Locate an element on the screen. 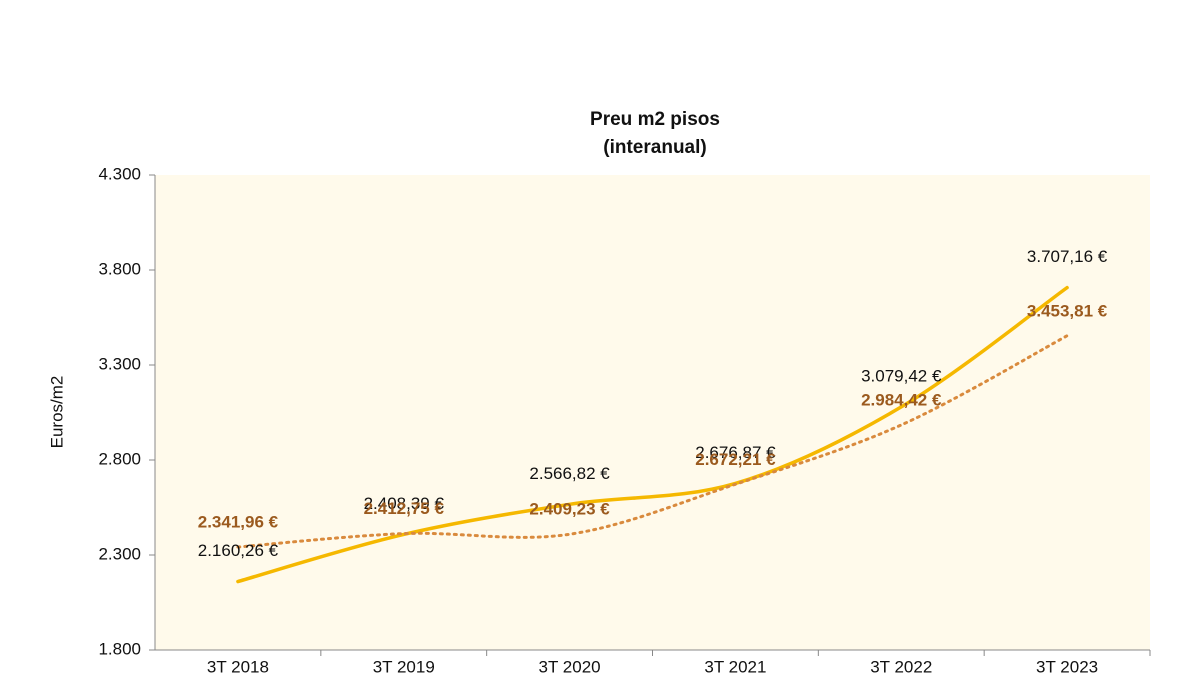 This screenshot has height=675, width=1200. y-tick-label: 2.800 is located at coordinates (119, 458).